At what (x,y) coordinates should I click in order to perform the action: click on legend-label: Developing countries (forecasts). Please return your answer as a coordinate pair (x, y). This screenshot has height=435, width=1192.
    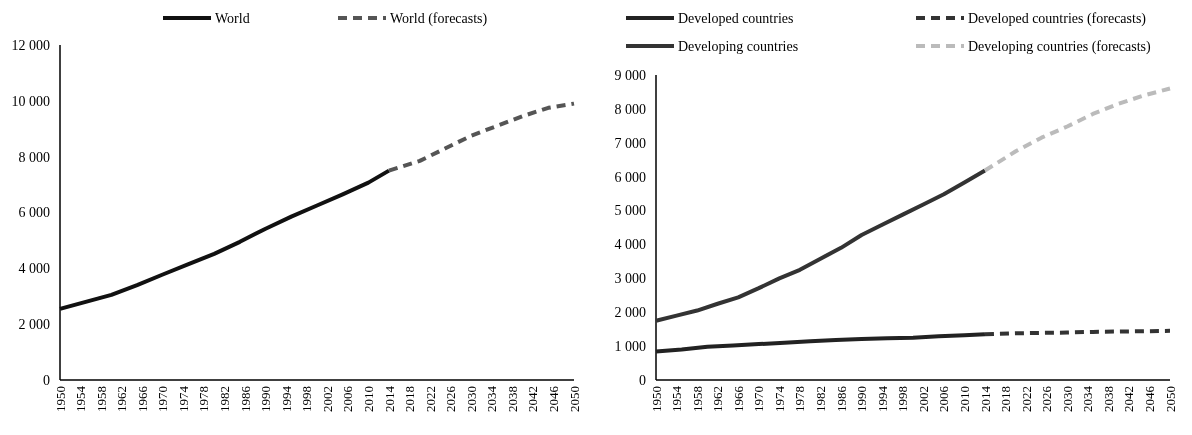
    Looking at the image, I should click on (1060, 47).